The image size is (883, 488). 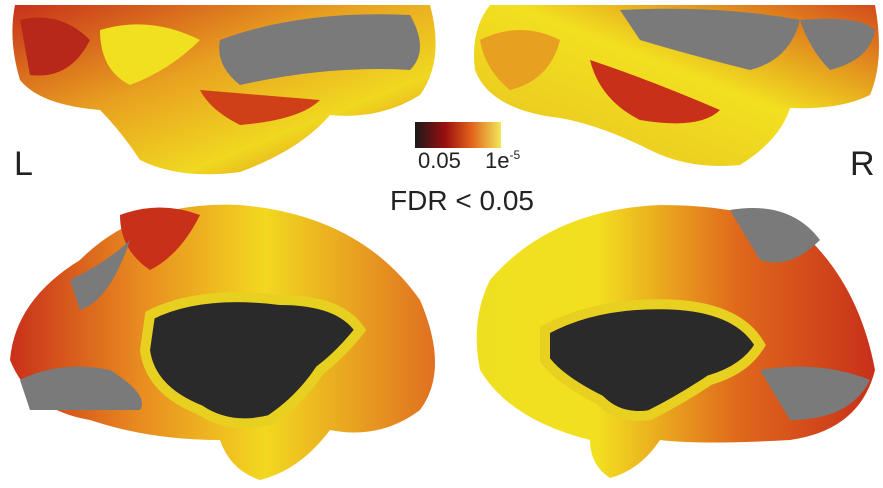 What do you see at coordinates (23, 164) in the screenshot?
I see `left-label: L` at bounding box center [23, 164].